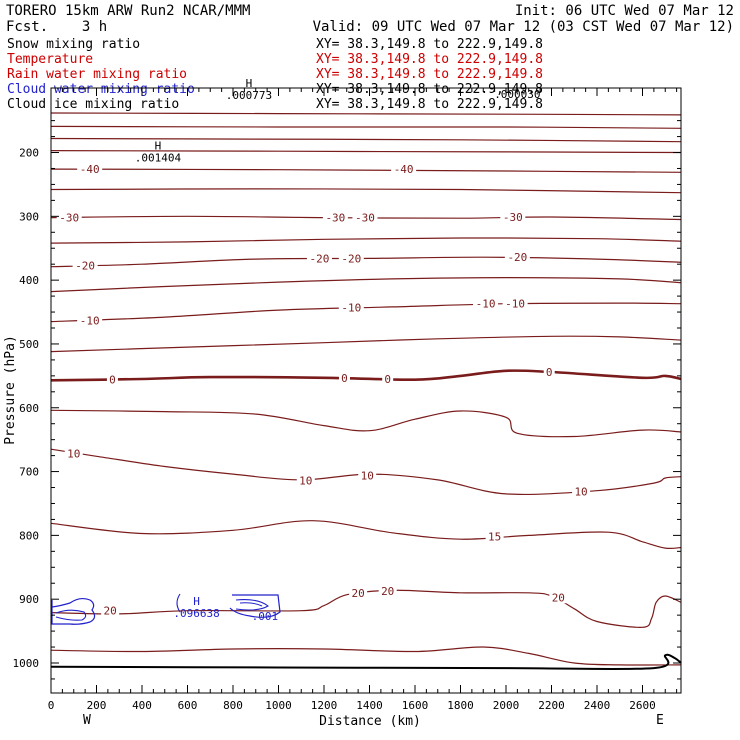 Image resolution: width=740 pixels, height=740 pixels. I want to click on isotherm--20, so click(366, 262).